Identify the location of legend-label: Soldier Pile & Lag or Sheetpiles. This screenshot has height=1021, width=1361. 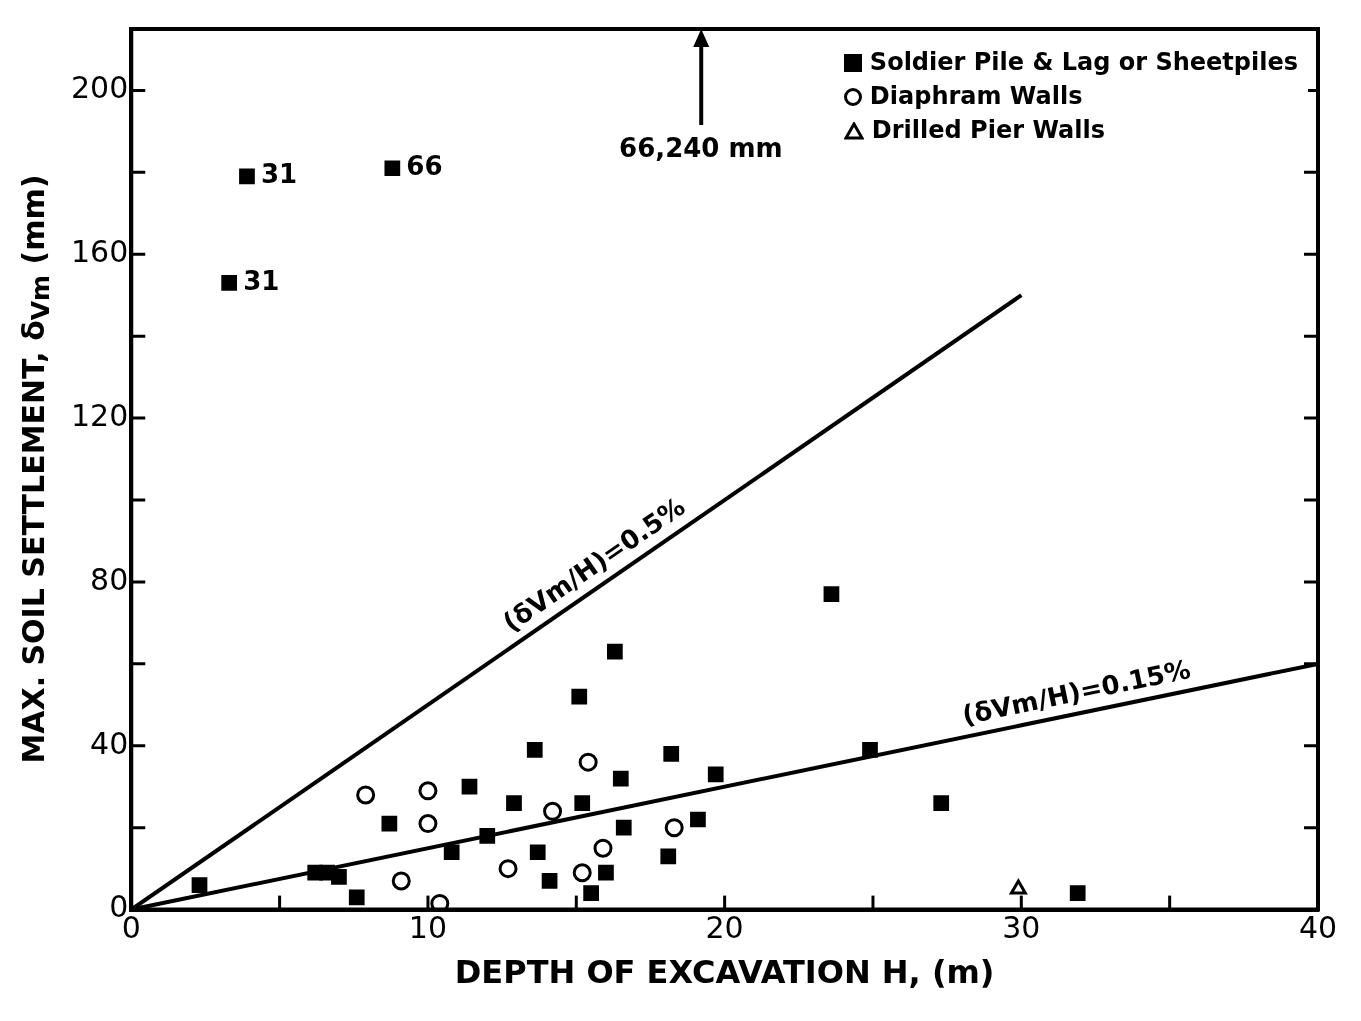
(1083, 62).